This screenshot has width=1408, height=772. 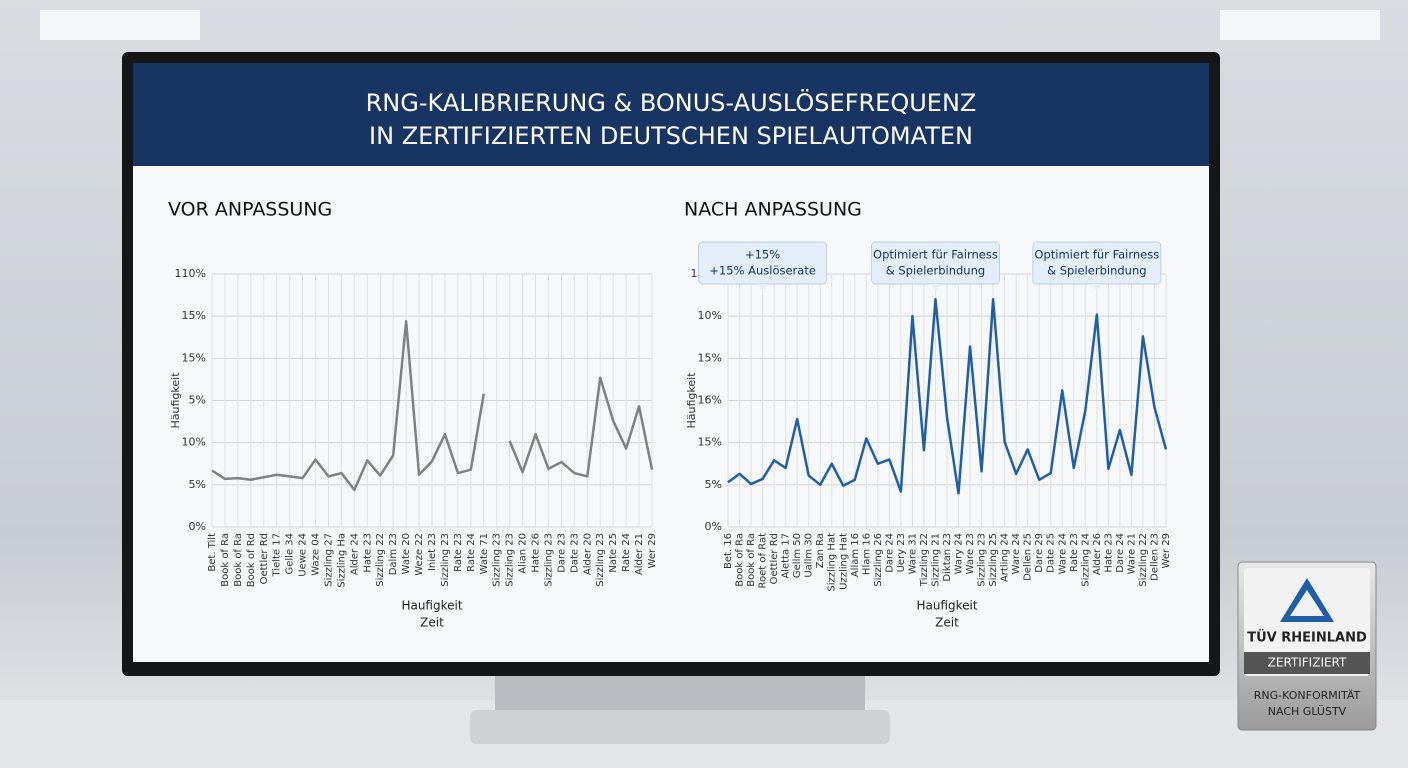 What do you see at coordinates (1051, 553) in the screenshot?
I see `x-tick-label: Date 25` at bounding box center [1051, 553].